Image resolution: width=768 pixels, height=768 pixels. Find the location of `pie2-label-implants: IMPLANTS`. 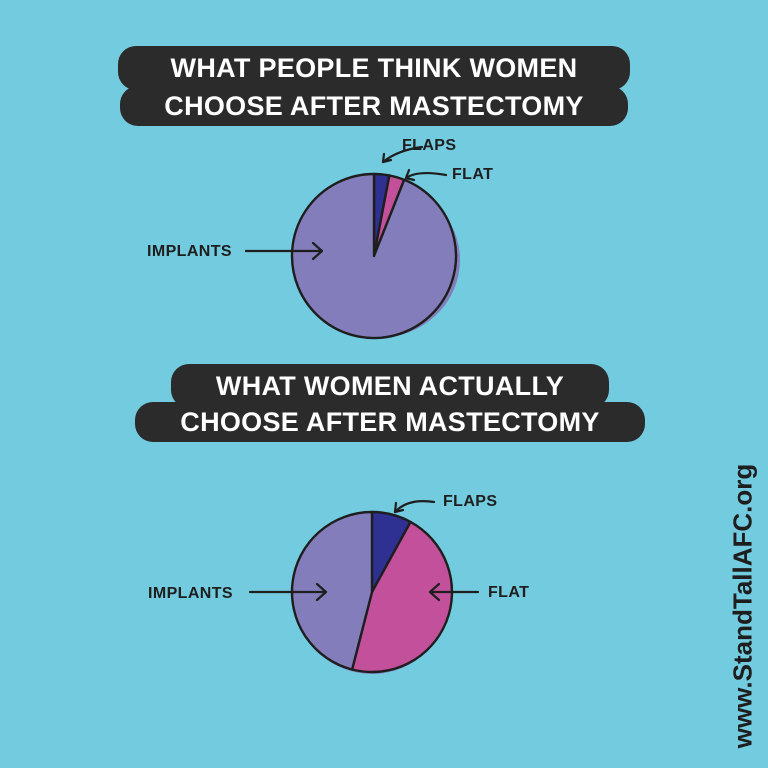

pie2-label-implants: IMPLANTS is located at coordinates (190, 593).